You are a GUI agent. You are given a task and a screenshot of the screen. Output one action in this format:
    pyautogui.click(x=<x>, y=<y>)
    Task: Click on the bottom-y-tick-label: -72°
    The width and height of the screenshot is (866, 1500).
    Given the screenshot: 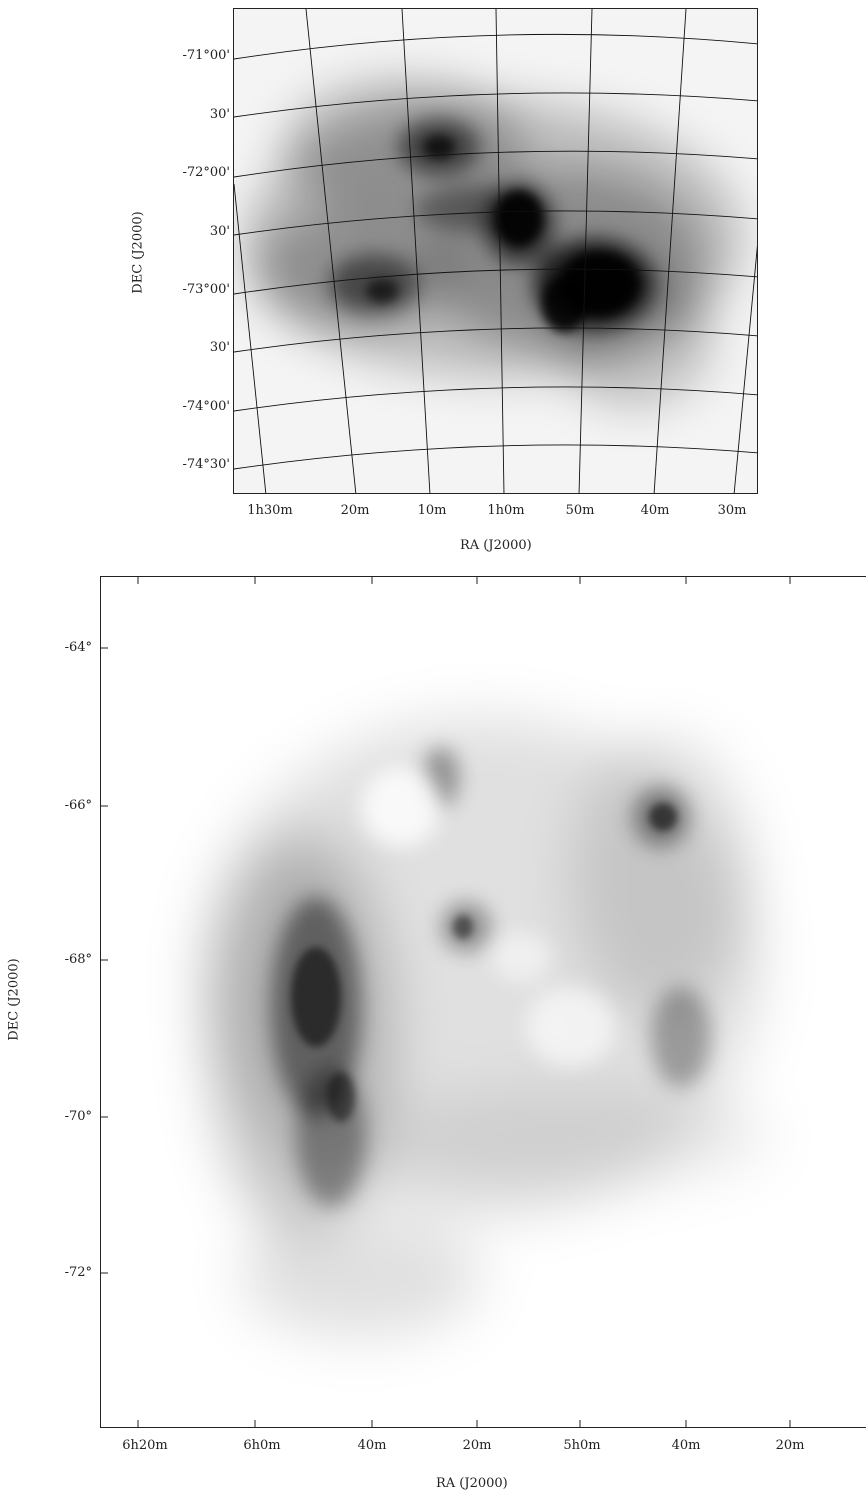 What is the action you would take?
    pyautogui.click(x=78, y=1272)
    